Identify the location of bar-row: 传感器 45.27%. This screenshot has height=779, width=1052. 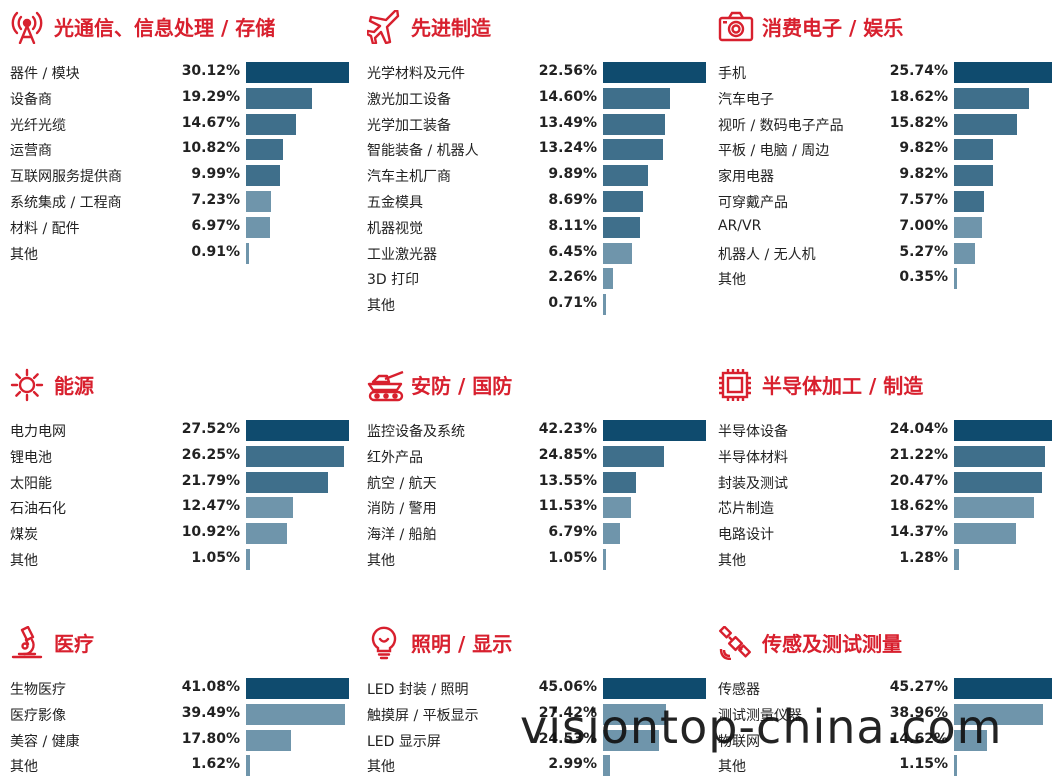
(885, 689).